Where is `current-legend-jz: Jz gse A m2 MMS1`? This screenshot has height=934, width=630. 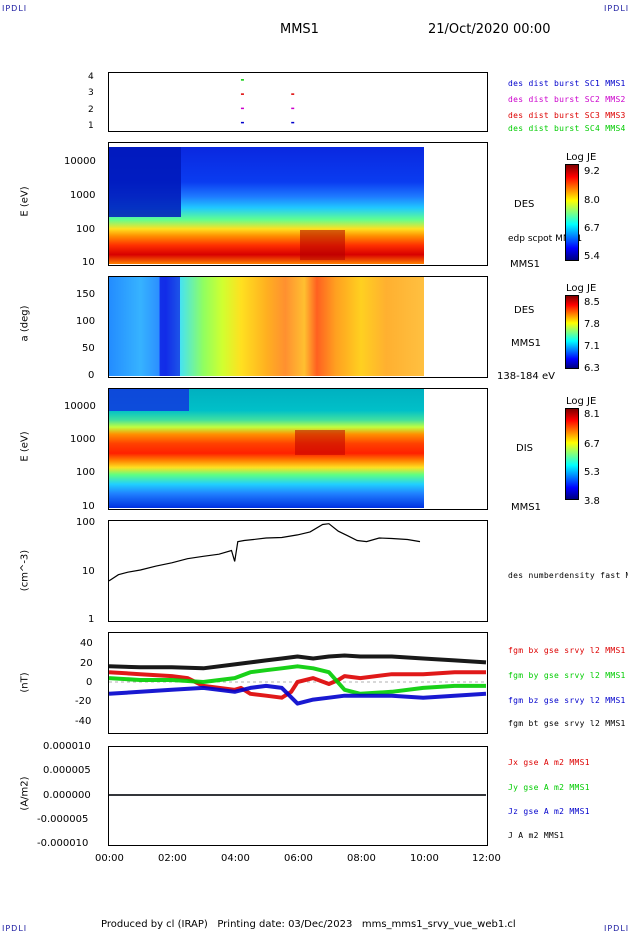 current-legend-jz: Jz gse A m2 MMS1 is located at coordinates (549, 811).